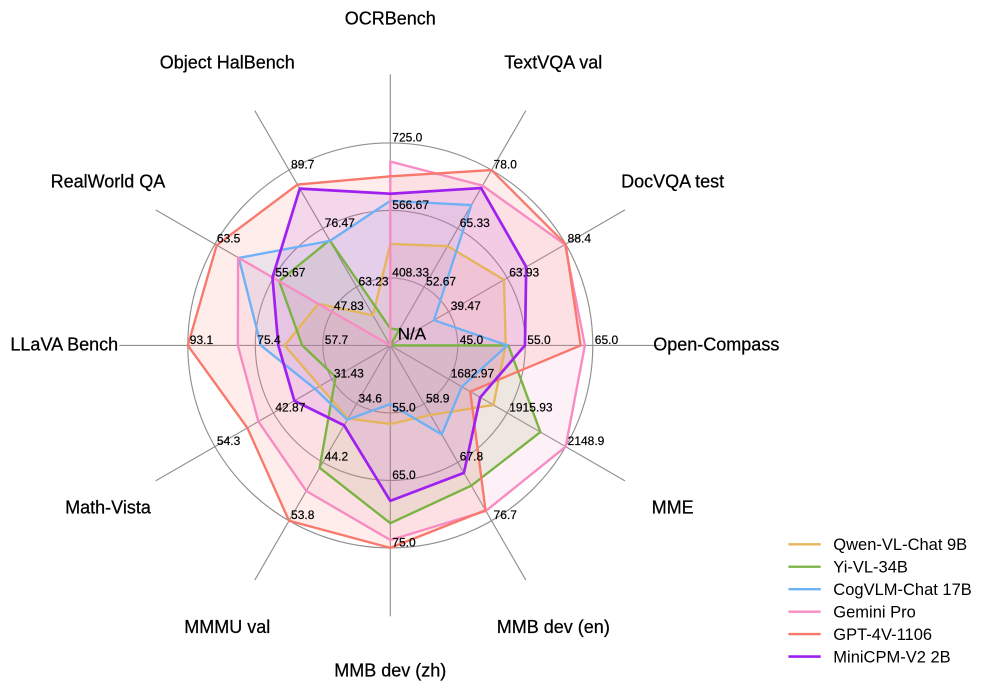 The width and height of the screenshot is (986, 695). I want to click on svg-text: Yi-VL-34B, so click(870, 568).